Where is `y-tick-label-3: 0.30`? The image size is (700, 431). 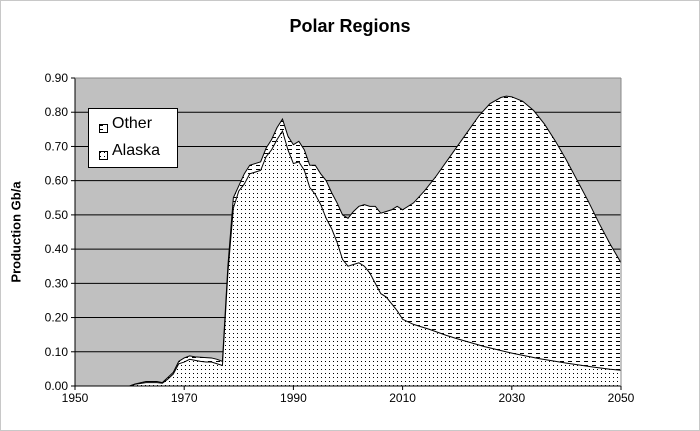 y-tick-label-3: 0.30 is located at coordinates (57, 283).